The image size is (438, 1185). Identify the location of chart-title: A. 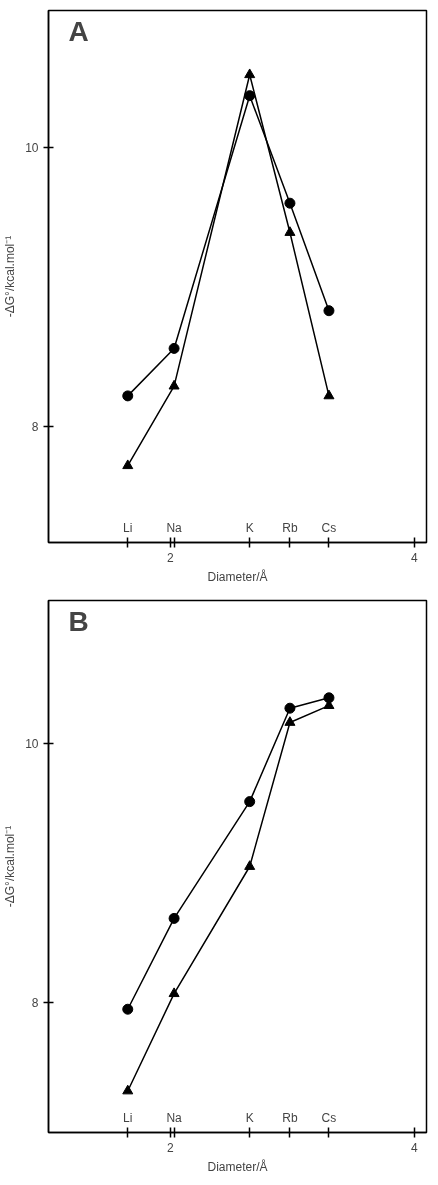
(78, 31).